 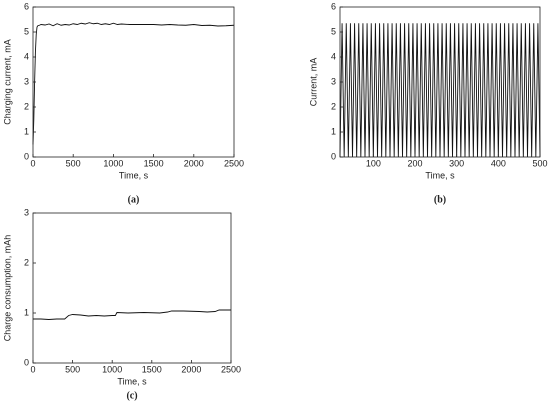 What do you see at coordinates (456, 163) in the screenshot?
I see `x-tick-label: 300` at bounding box center [456, 163].